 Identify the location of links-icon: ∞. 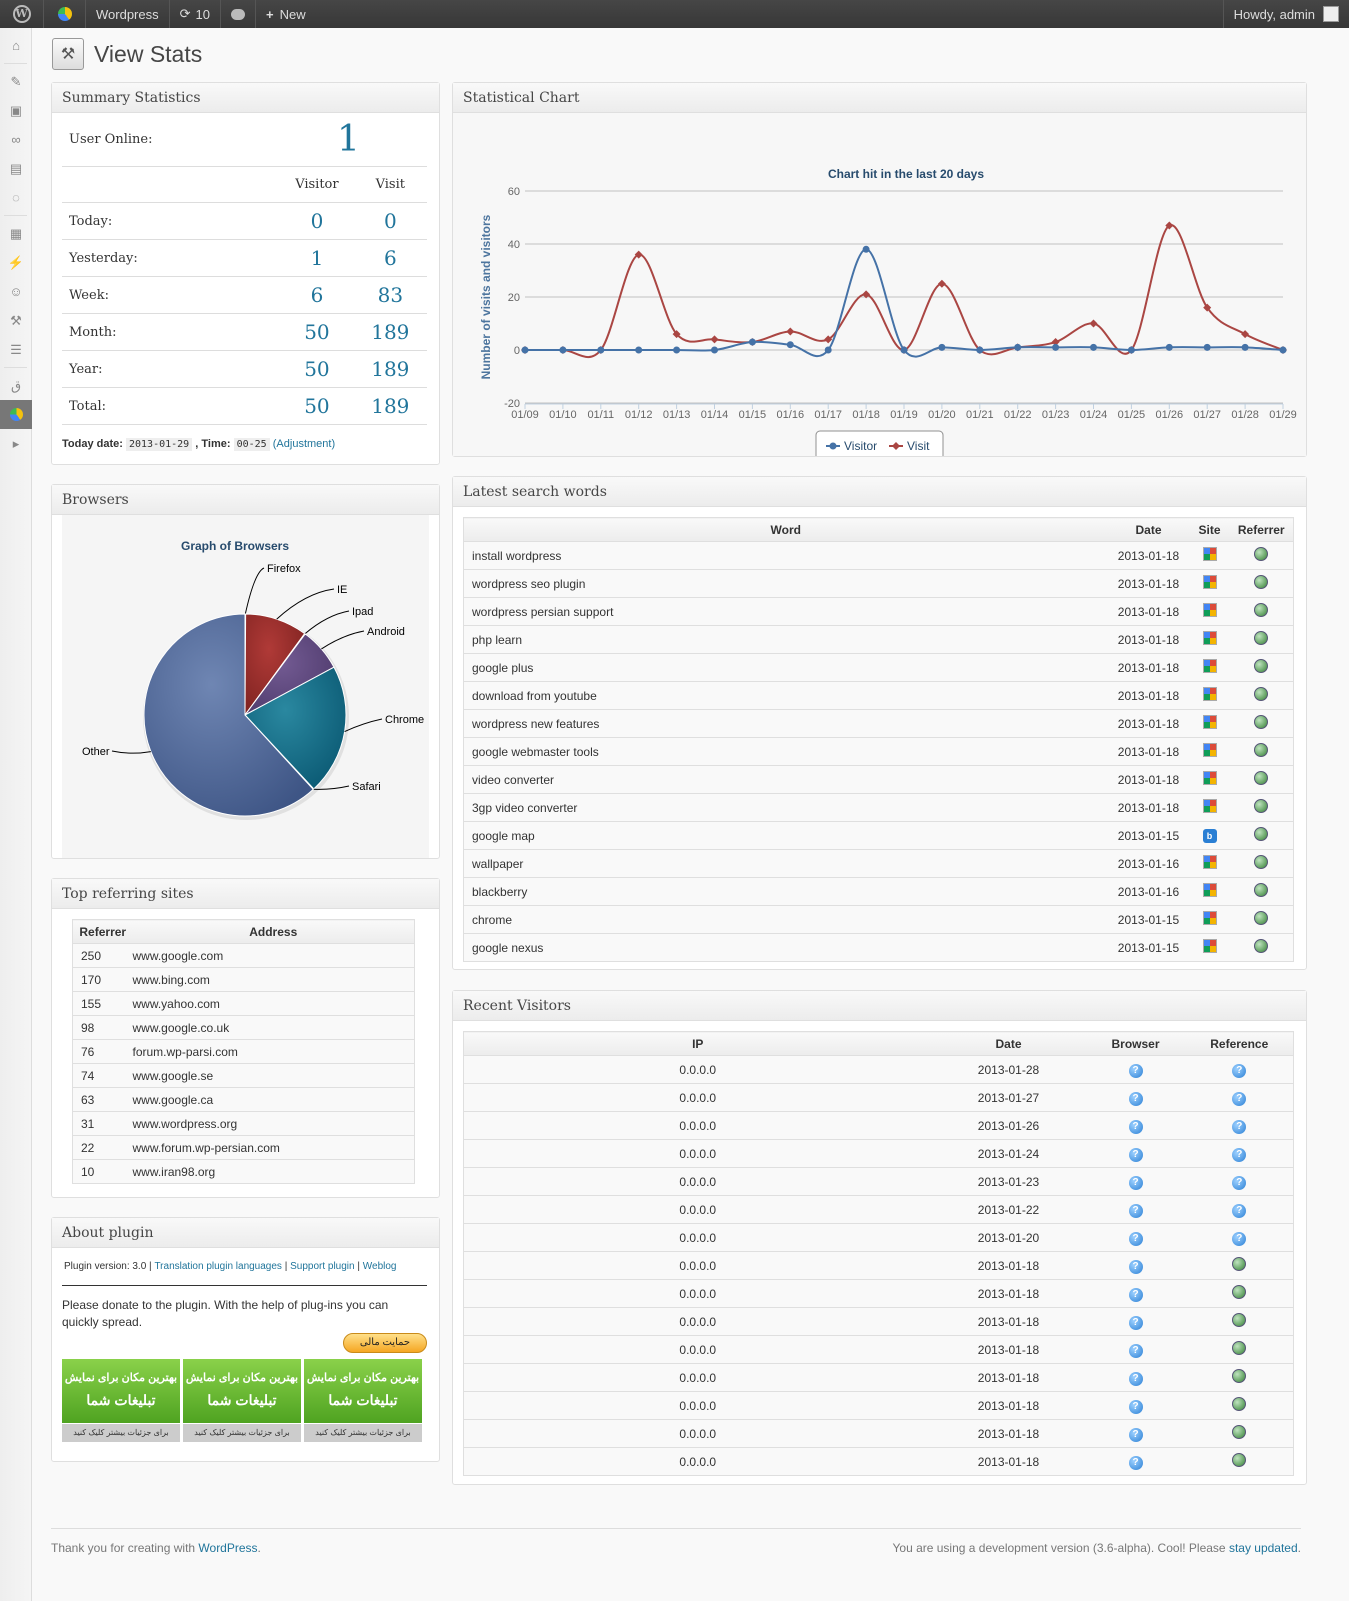
(16, 139).